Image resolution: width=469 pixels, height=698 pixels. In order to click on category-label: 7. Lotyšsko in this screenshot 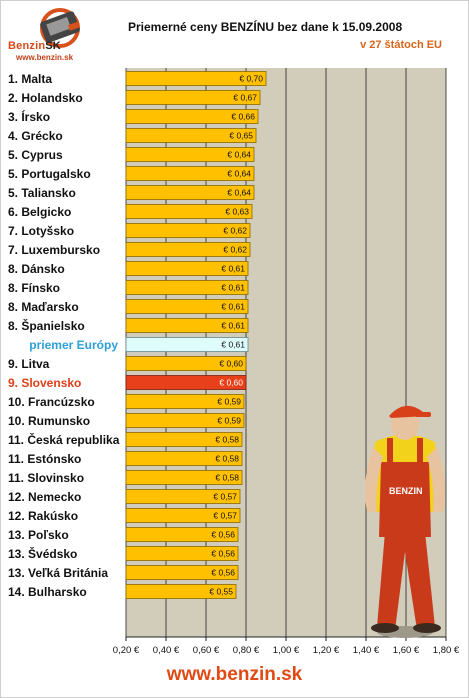, I will do `click(41, 231)`.